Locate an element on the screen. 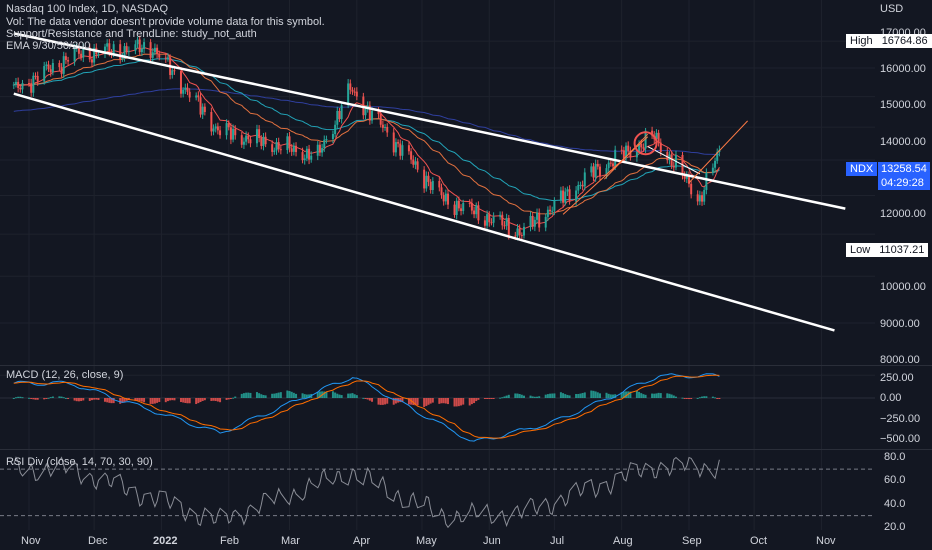  pane-divider-rsi is located at coordinates (466, 449).